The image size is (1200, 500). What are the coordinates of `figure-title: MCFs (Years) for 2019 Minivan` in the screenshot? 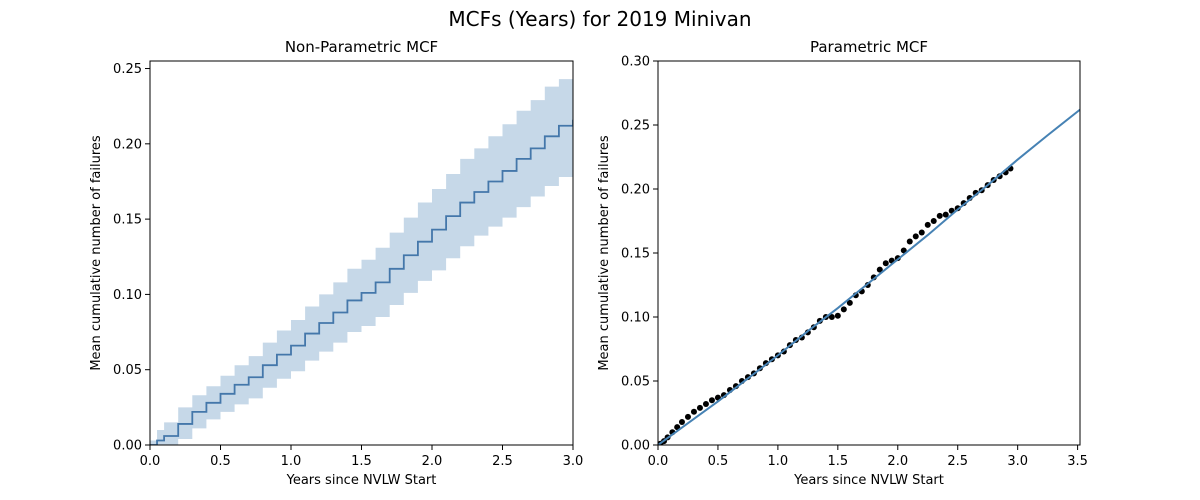 It's located at (599, 19).